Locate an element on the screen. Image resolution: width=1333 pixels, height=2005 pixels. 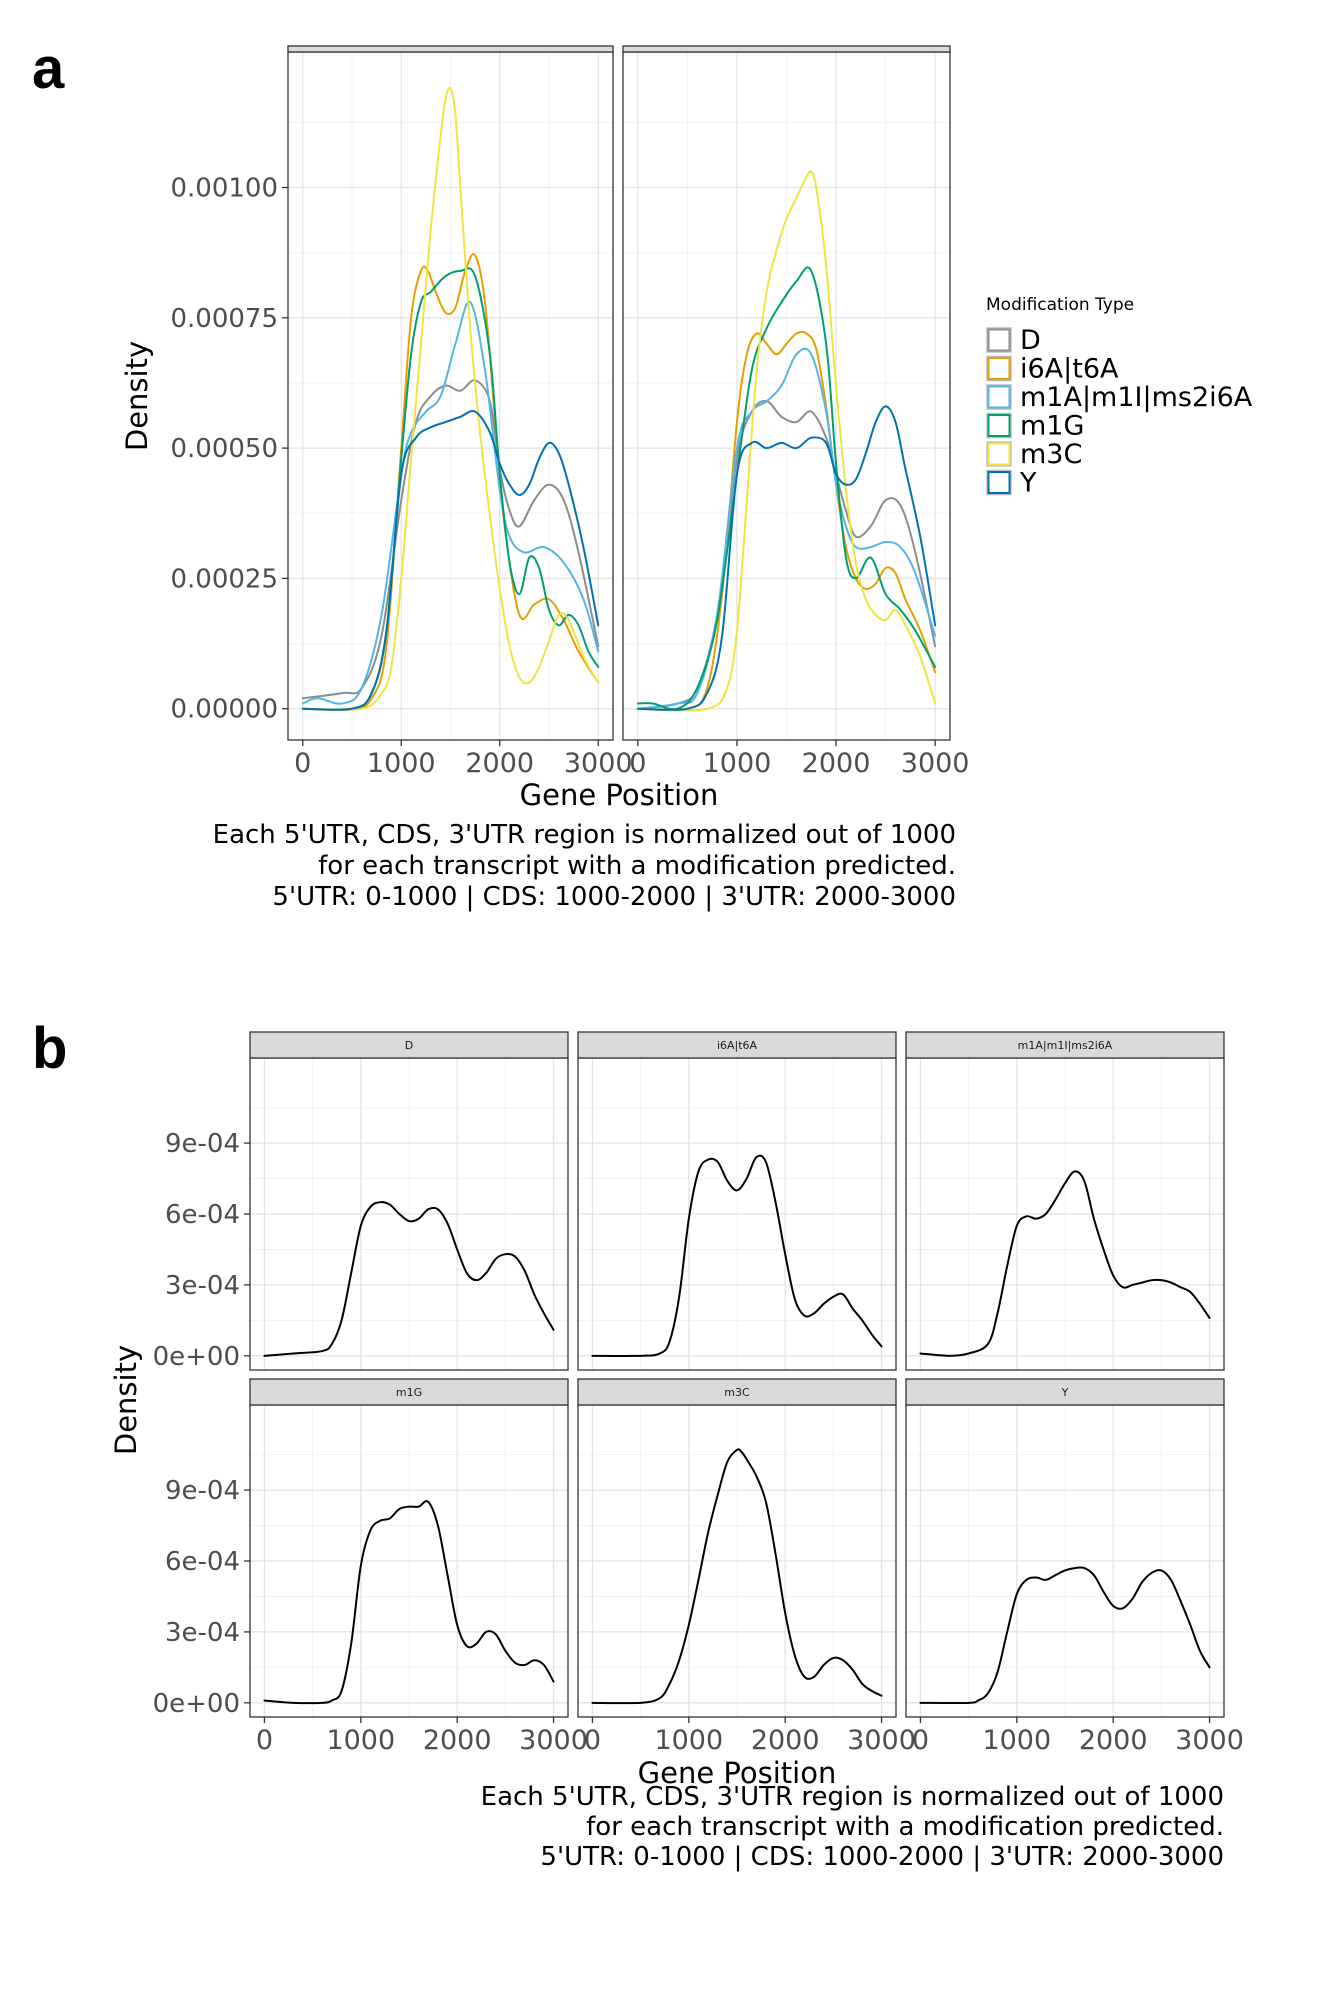
y-tick-label: 0.00025 is located at coordinates (224, 579).